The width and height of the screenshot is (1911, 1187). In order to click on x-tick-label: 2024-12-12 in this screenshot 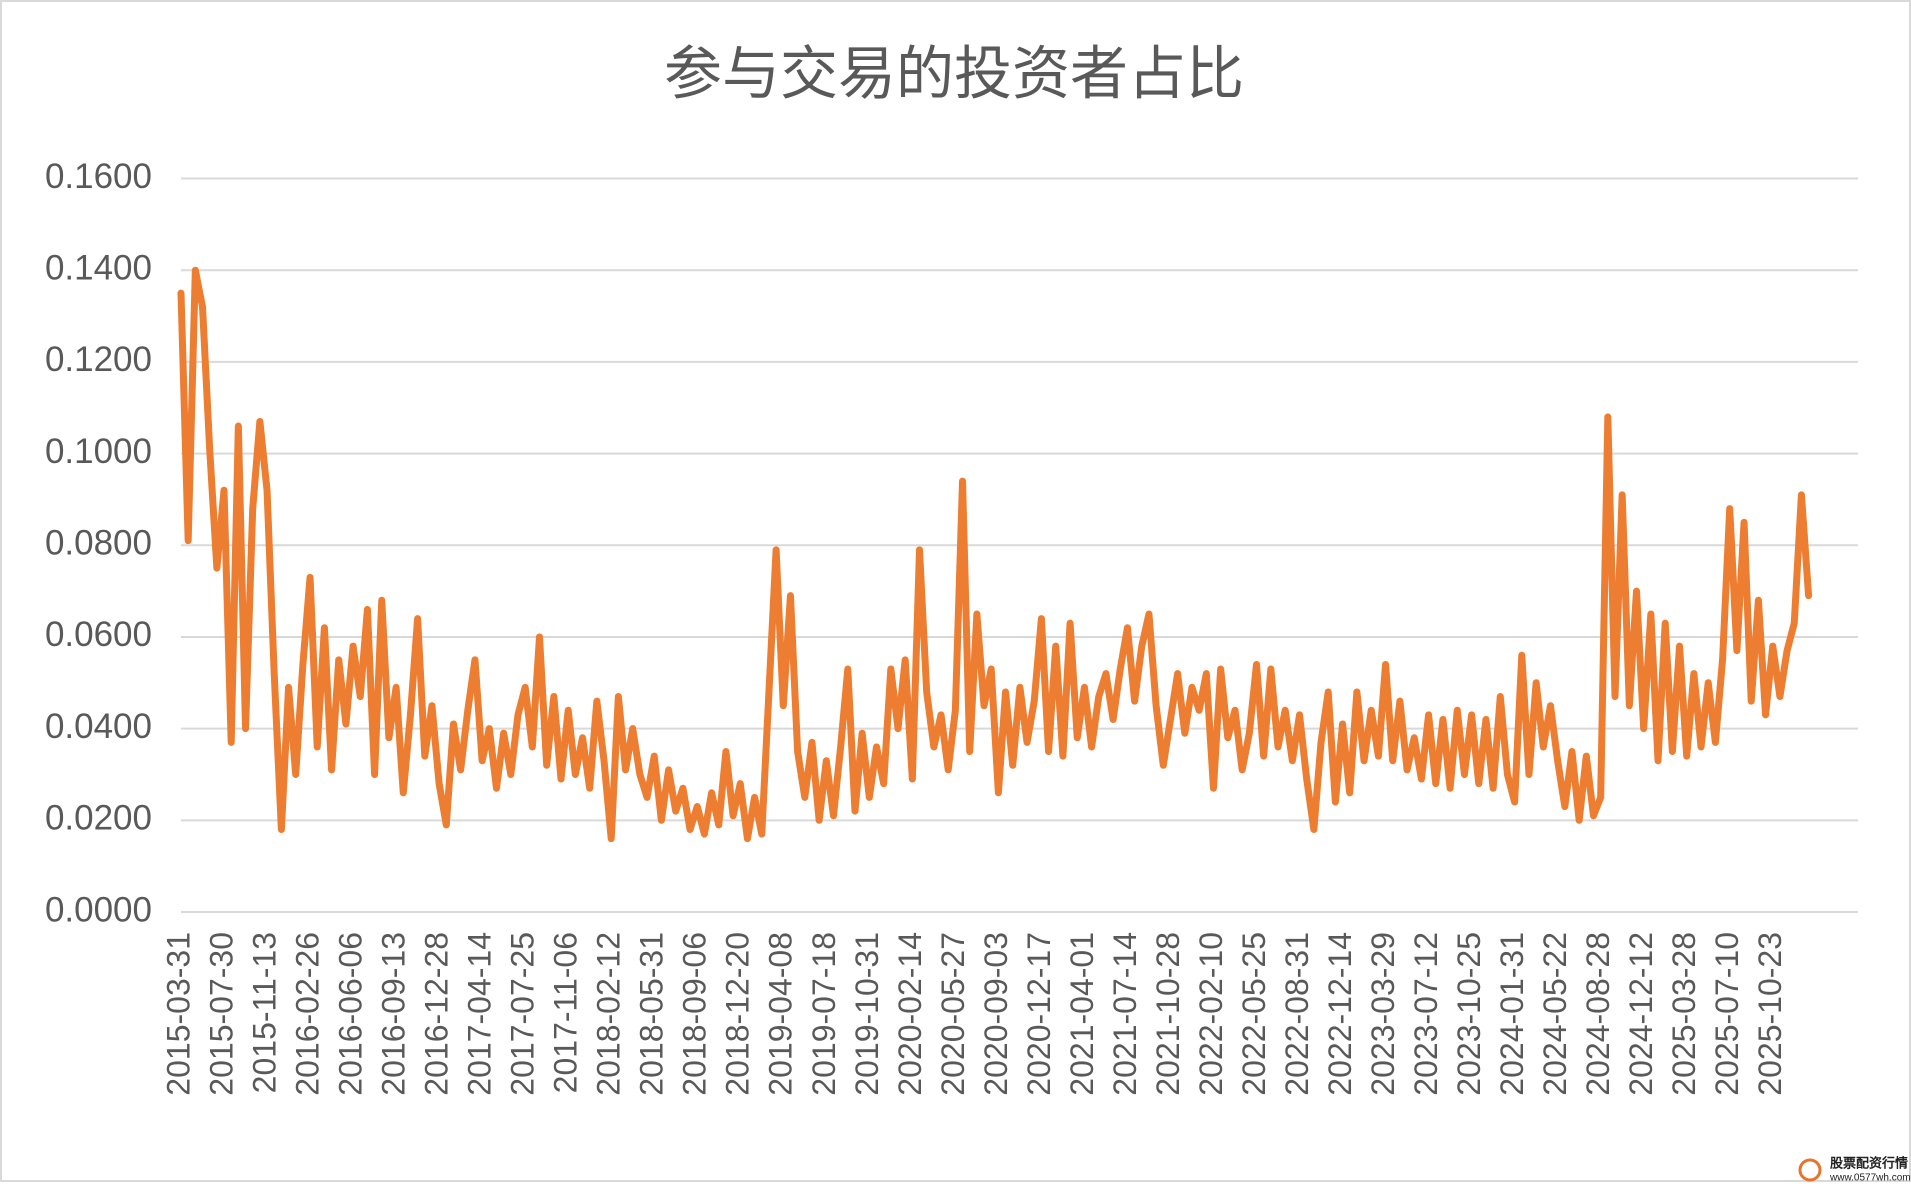, I will do `click(1641, 1014)`.